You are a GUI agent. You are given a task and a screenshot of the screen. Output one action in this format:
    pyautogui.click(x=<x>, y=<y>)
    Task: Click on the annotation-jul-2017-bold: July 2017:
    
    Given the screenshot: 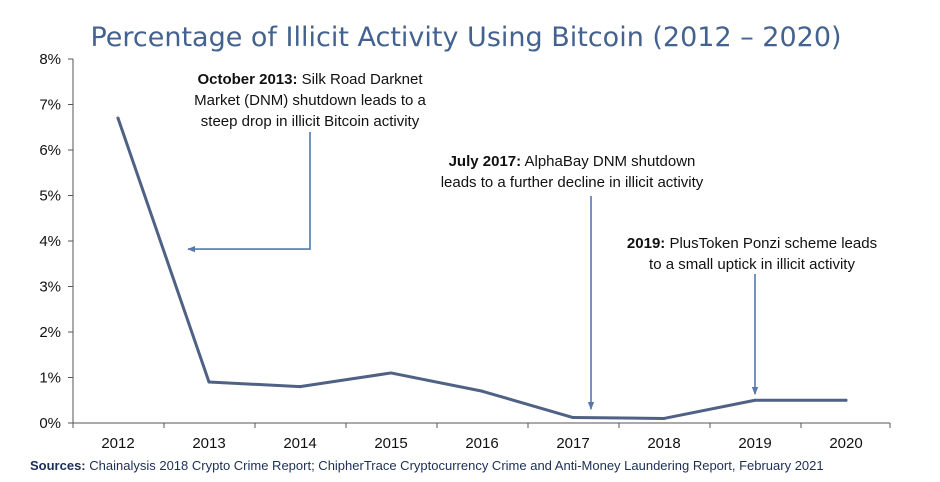 What is the action you would take?
    pyautogui.click(x=485, y=161)
    